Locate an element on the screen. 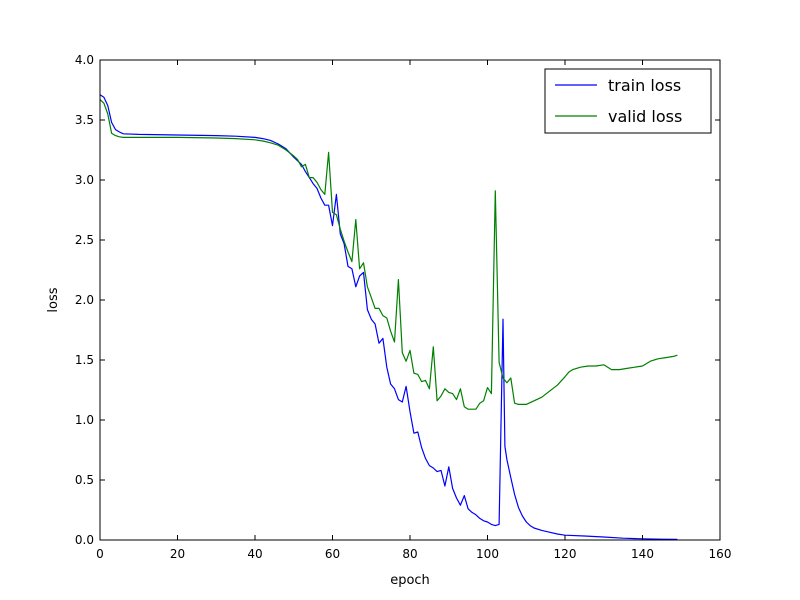 The width and height of the screenshot is (800, 600). x-tick-label: 40 is located at coordinates (254, 554).